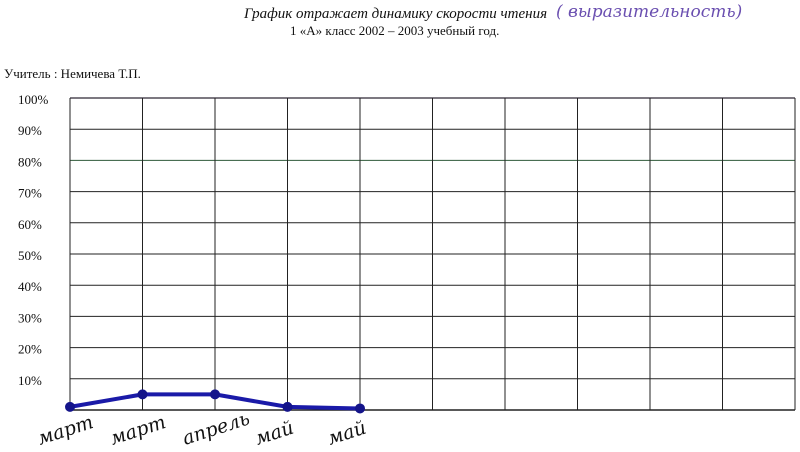 The height and width of the screenshot is (452, 800). I want to click on chart-title: График отражает динамику скорости чтения, so click(396, 14).